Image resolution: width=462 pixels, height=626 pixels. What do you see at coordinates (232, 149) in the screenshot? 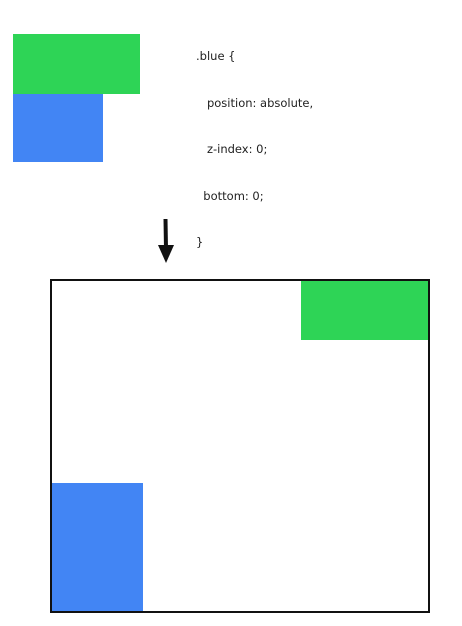
I see `code-line: z-index: 0;` at bounding box center [232, 149].